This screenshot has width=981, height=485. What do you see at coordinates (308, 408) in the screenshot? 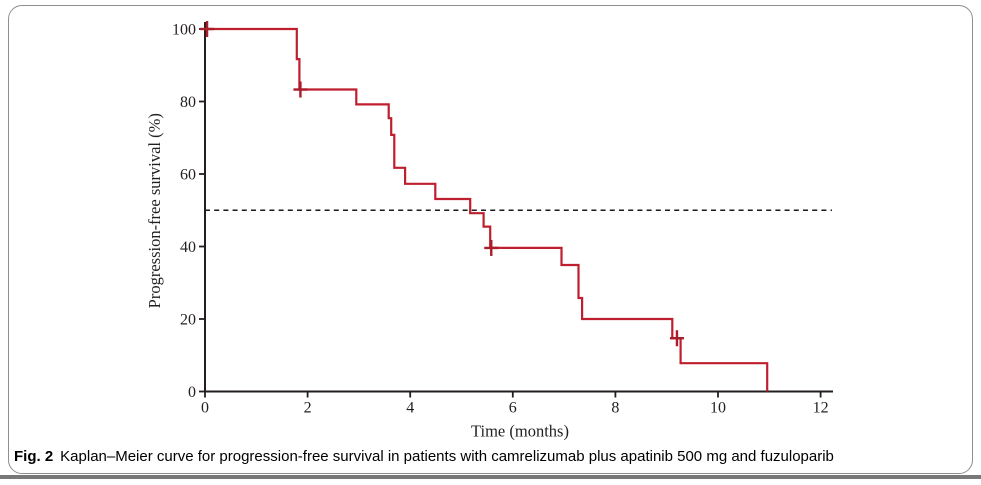
I see `x-tick-label: 2` at bounding box center [308, 408].